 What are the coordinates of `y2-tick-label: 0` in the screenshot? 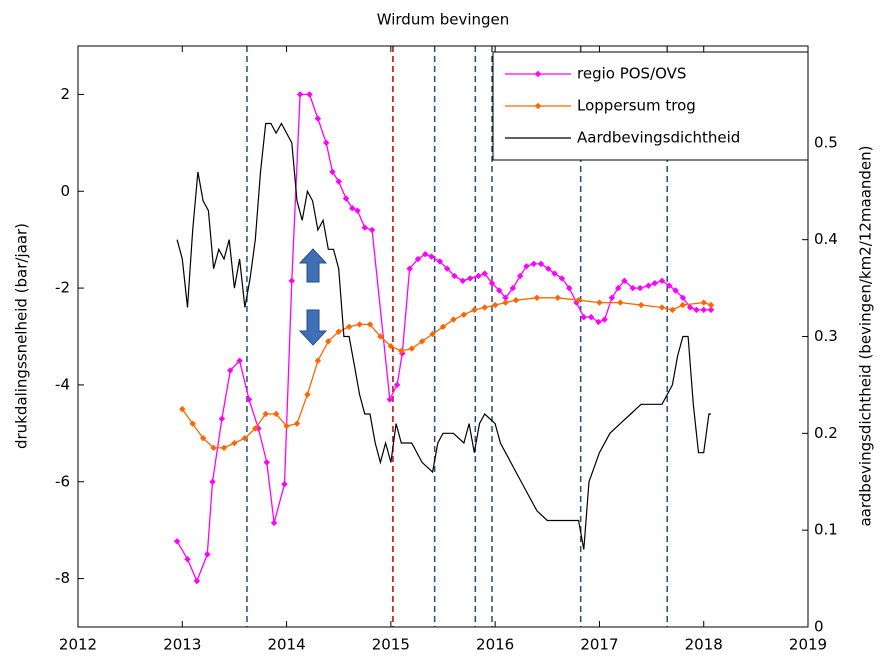 It's located at (819, 627).